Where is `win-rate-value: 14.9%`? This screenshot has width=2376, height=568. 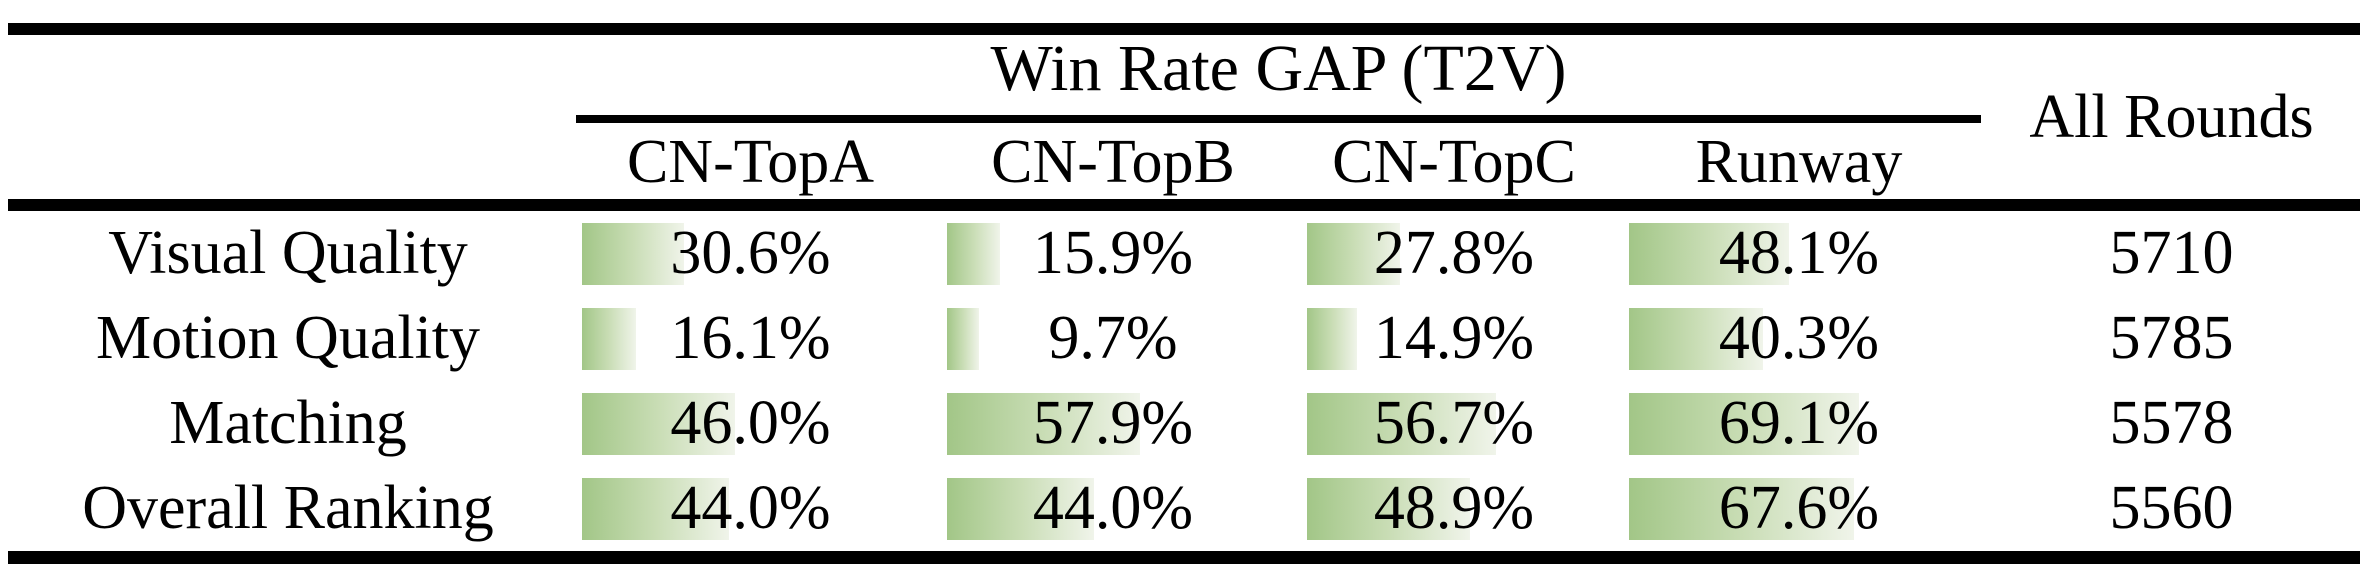 win-rate-value: 14.9% is located at coordinates (1454, 338).